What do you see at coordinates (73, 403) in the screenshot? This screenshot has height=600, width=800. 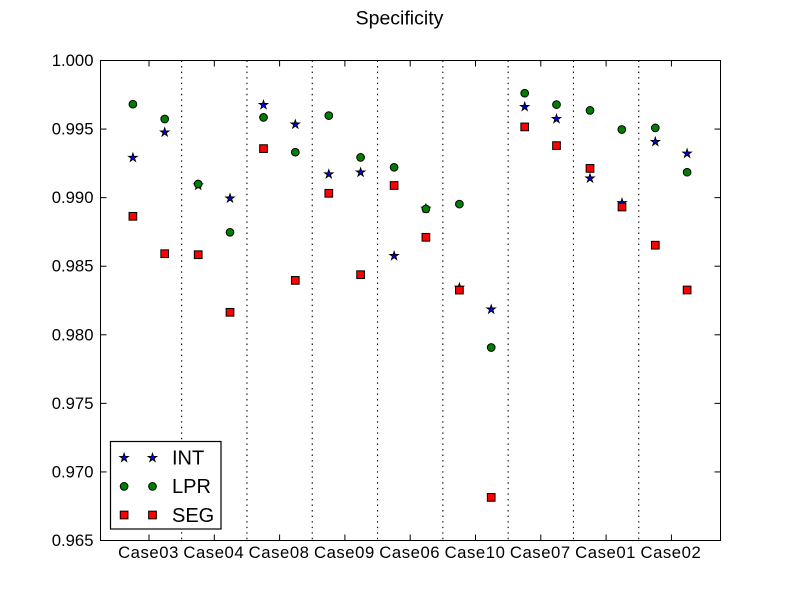 I see `svg-text: 0.975` at bounding box center [73, 403].